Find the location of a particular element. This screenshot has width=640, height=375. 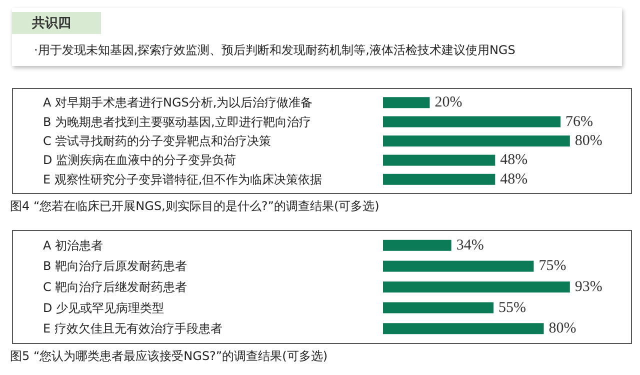

y-tick-label: B 为晚期患者找到主要驱动基因,立即进行靶向治疗 is located at coordinates (177, 121).